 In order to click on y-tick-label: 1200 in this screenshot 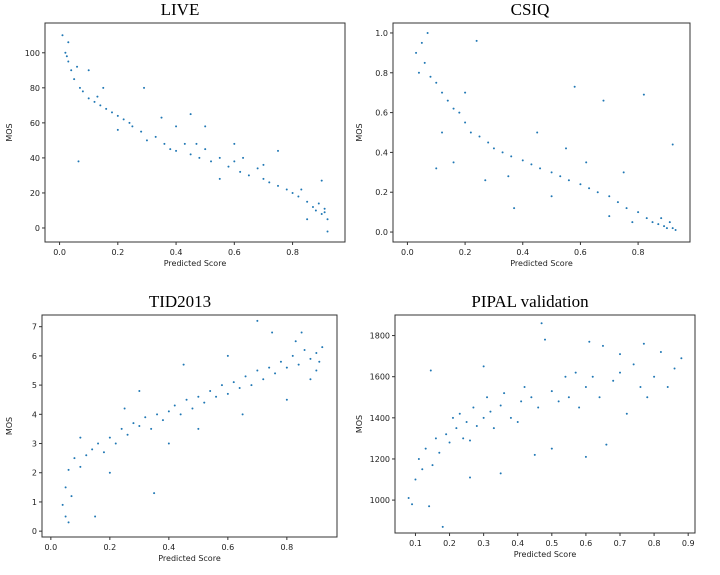, I will do `click(380, 459)`.